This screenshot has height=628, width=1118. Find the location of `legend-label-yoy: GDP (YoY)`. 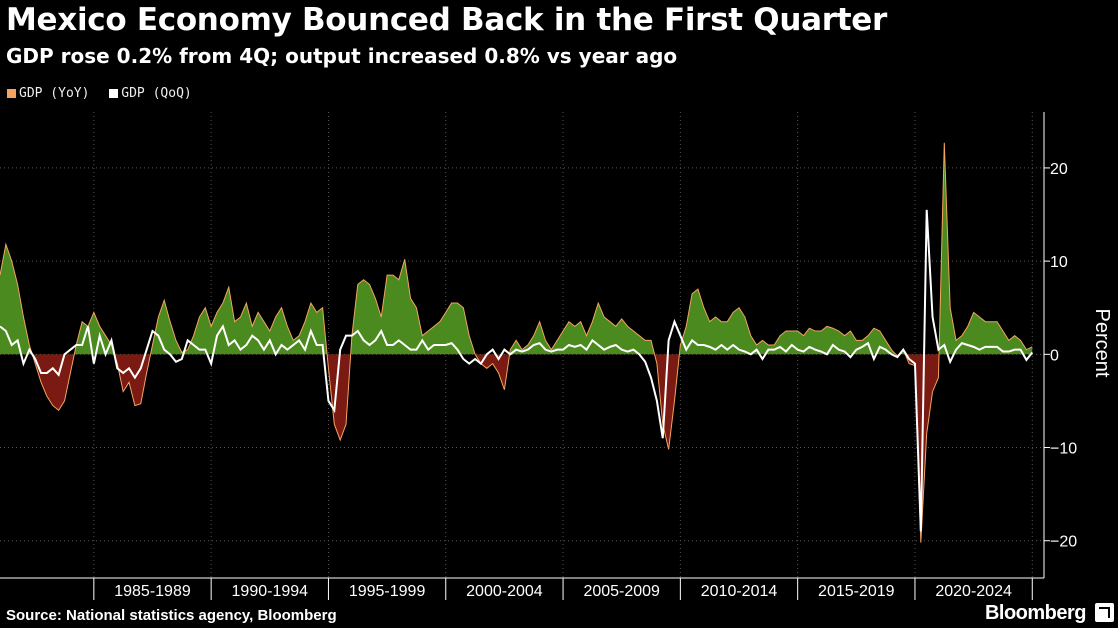

legend-label-yoy: GDP (YoY) is located at coordinates (54, 93).